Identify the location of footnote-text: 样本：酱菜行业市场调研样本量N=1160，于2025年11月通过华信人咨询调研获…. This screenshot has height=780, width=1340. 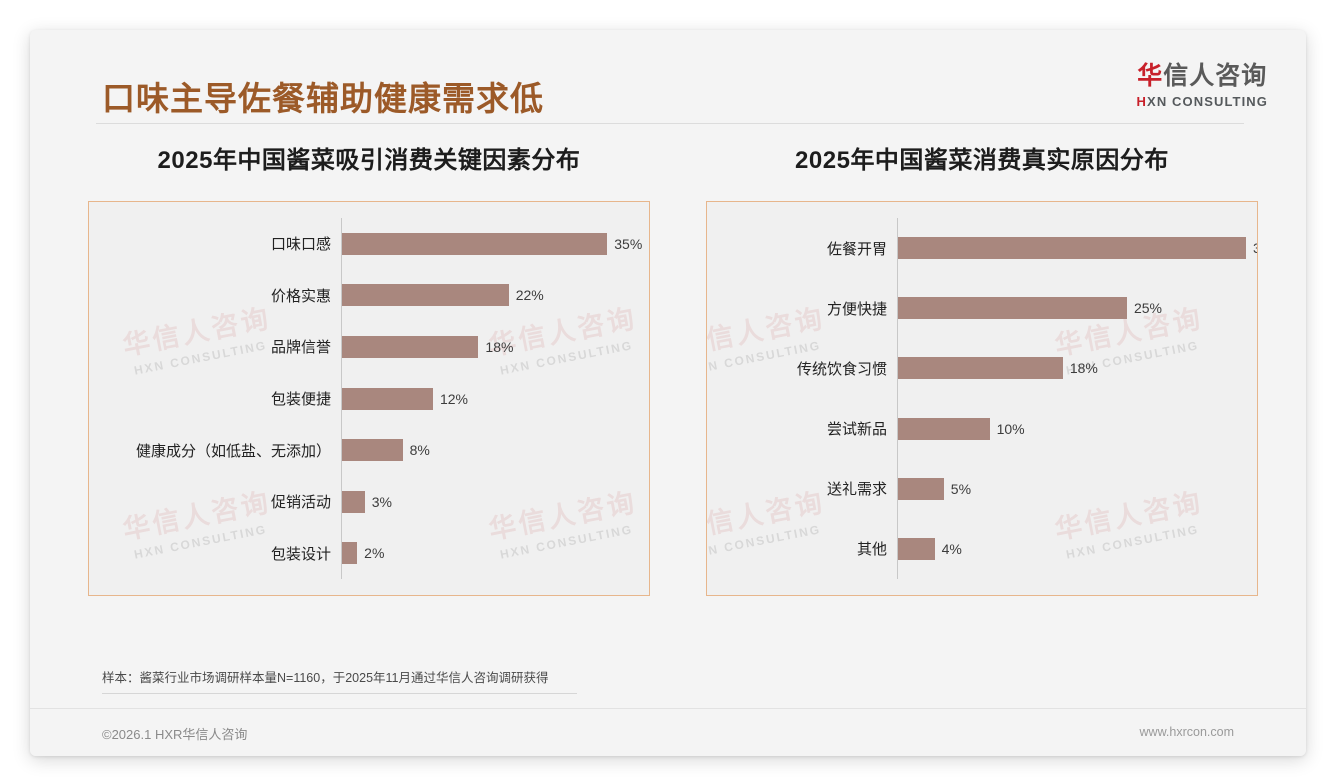
(325, 678).